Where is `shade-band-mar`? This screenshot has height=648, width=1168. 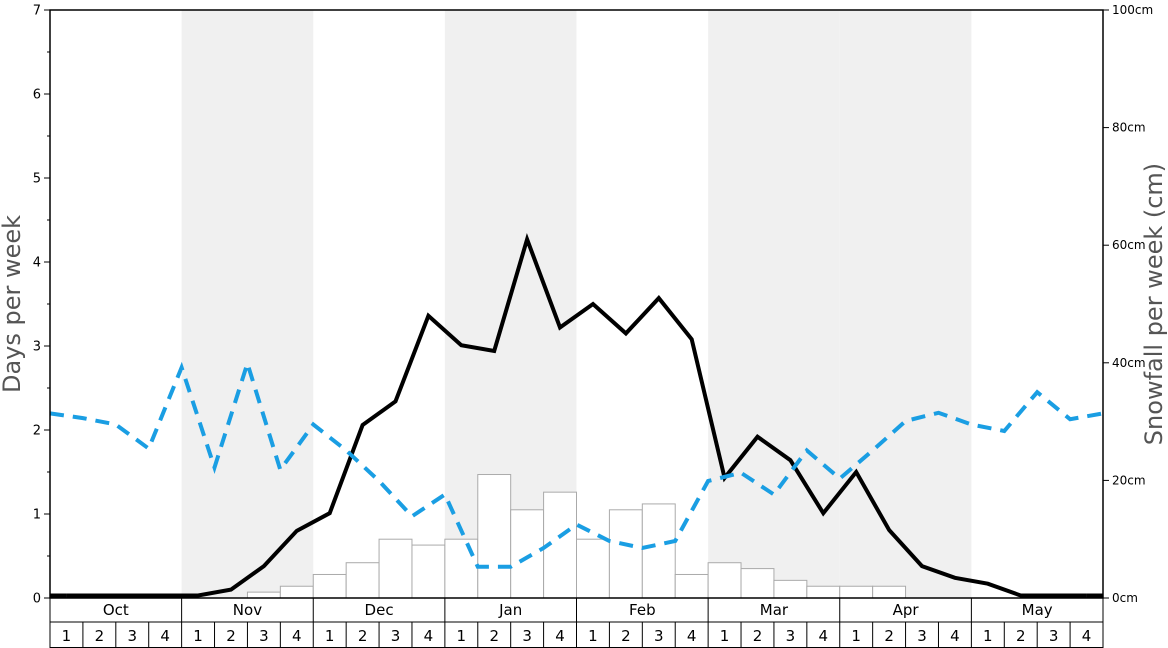
shade-band-mar is located at coordinates (774, 304).